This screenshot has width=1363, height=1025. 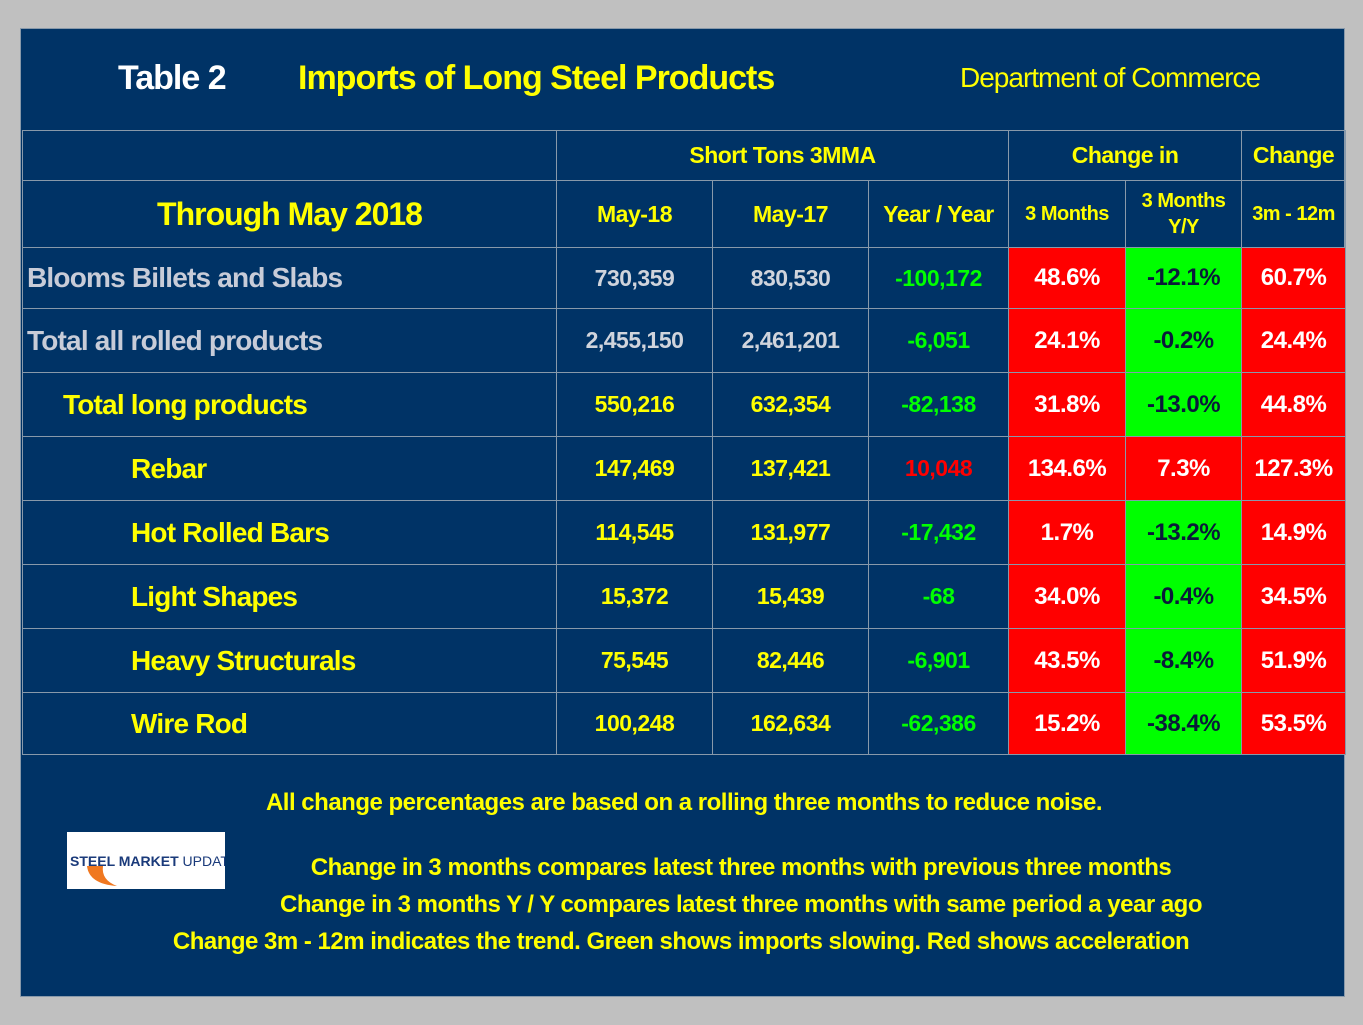 I want to click on group-header: Change, so click(x=1294, y=155).